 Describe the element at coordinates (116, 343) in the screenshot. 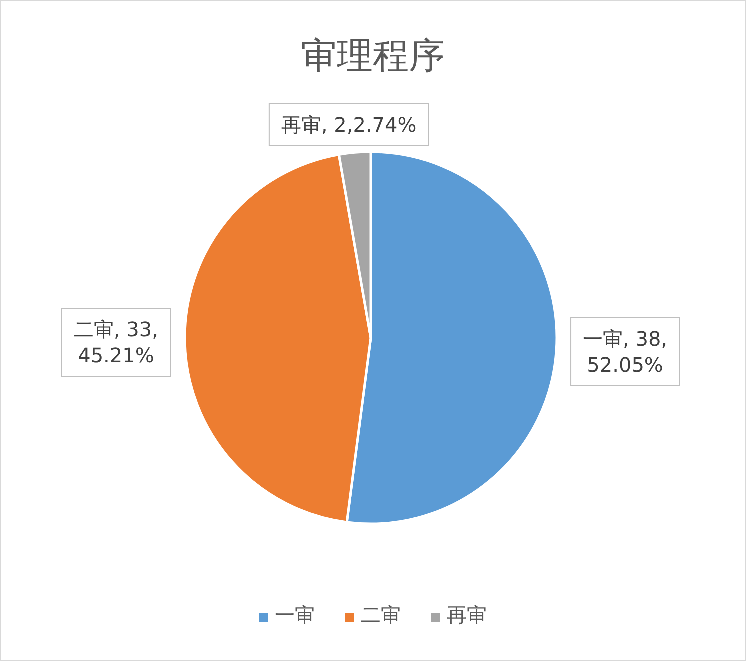

I see `data-label: 二审, 33, 45.21%` at that location.